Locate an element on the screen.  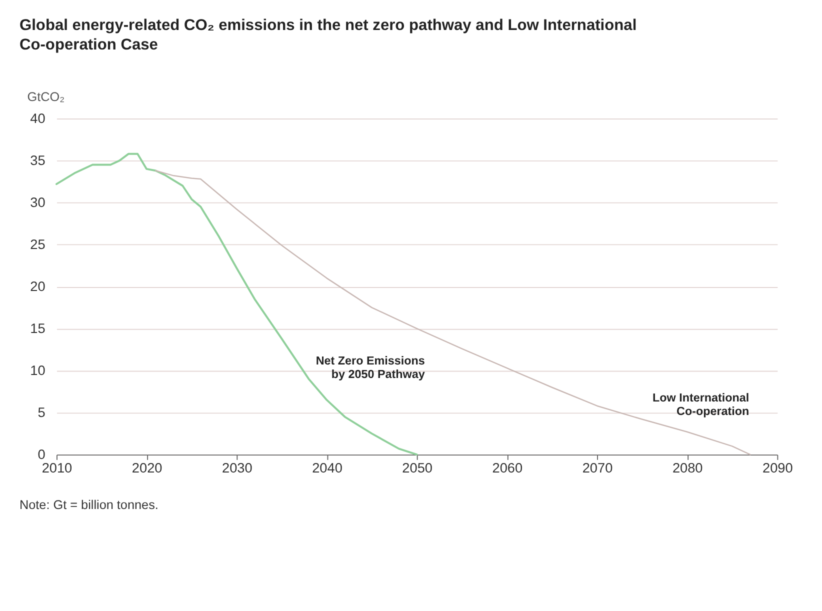
y-tick-label: 0 is located at coordinates (42, 454).